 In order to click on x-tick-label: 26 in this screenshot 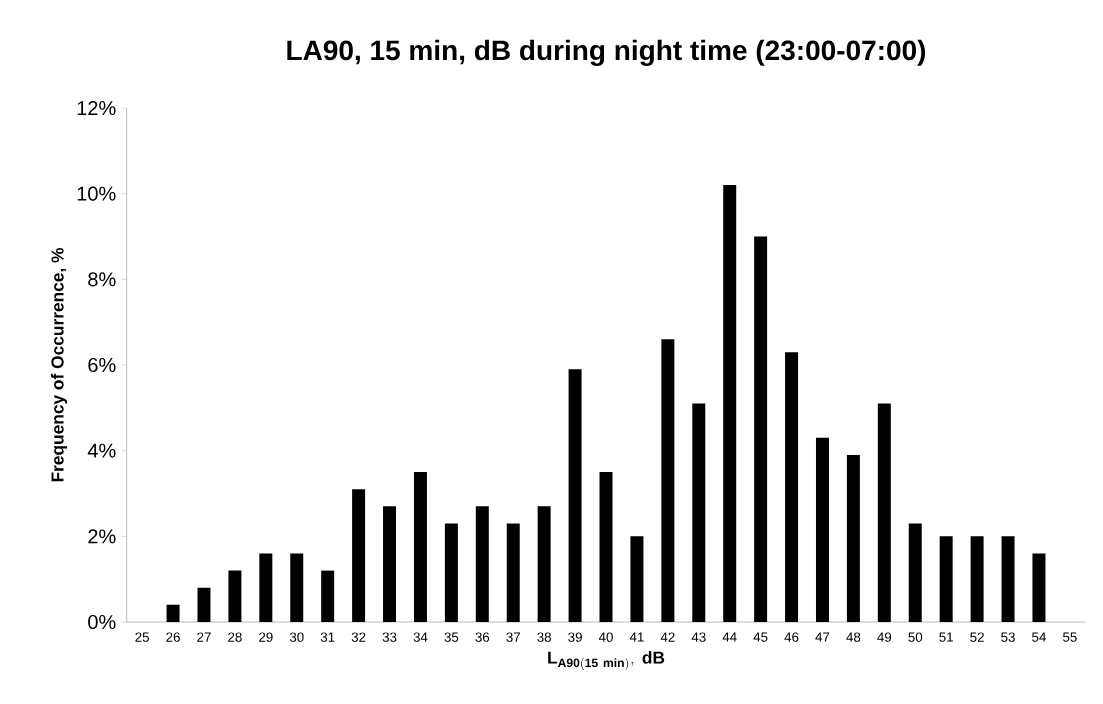, I will do `click(173, 637)`.